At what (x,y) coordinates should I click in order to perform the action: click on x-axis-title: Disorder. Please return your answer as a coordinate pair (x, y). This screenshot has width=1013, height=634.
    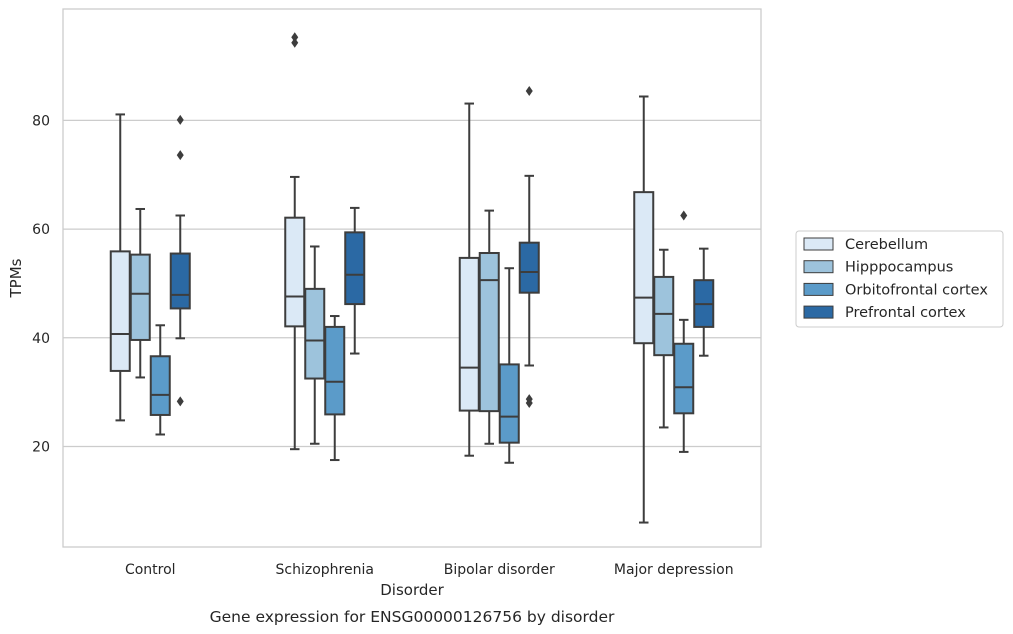
    Looking at the image, I should click on (412, 590).